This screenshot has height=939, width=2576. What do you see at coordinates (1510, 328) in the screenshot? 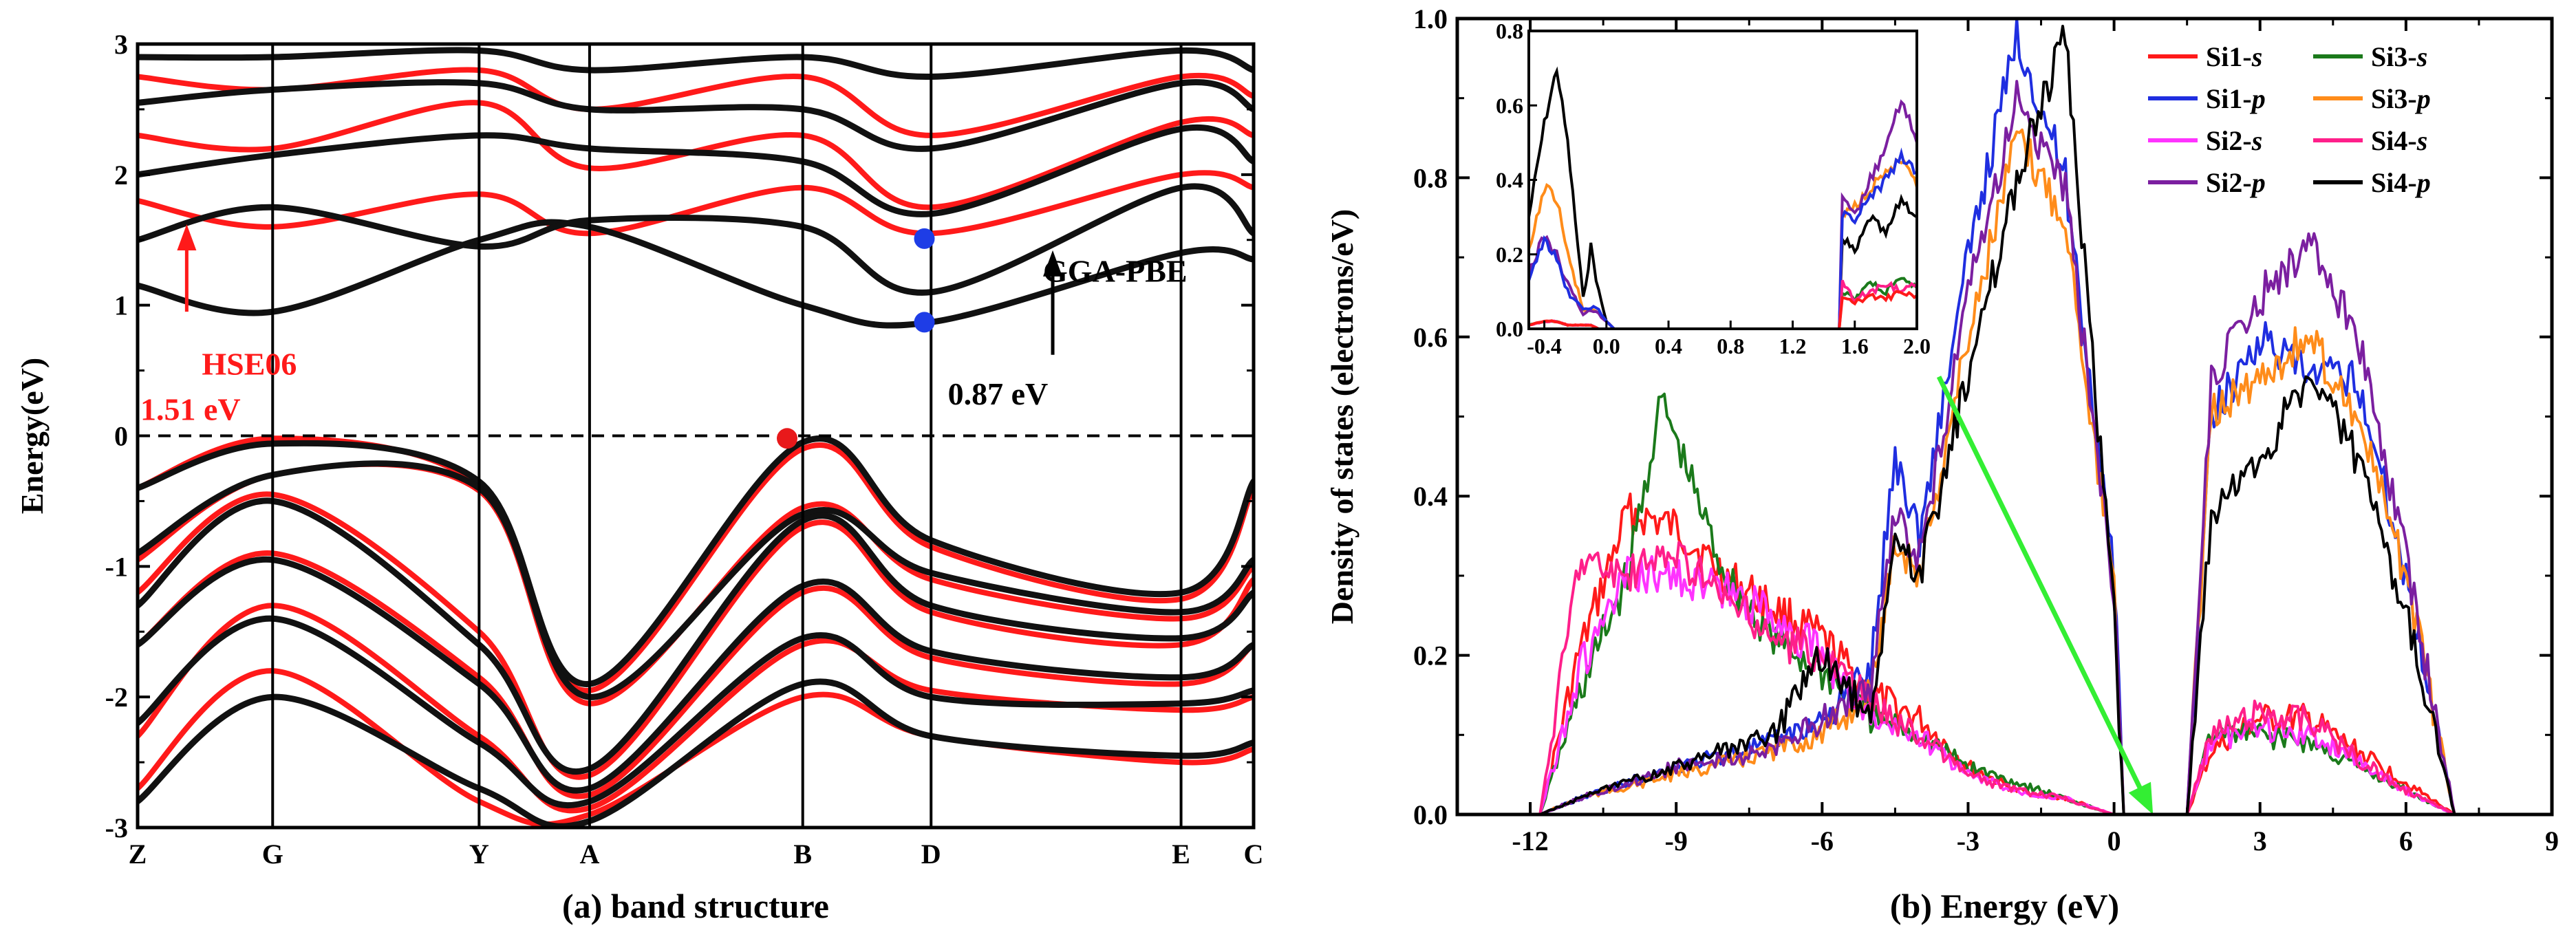
I see `inset-y-tick-label: 0.0` at bounding box center [1510, 328].